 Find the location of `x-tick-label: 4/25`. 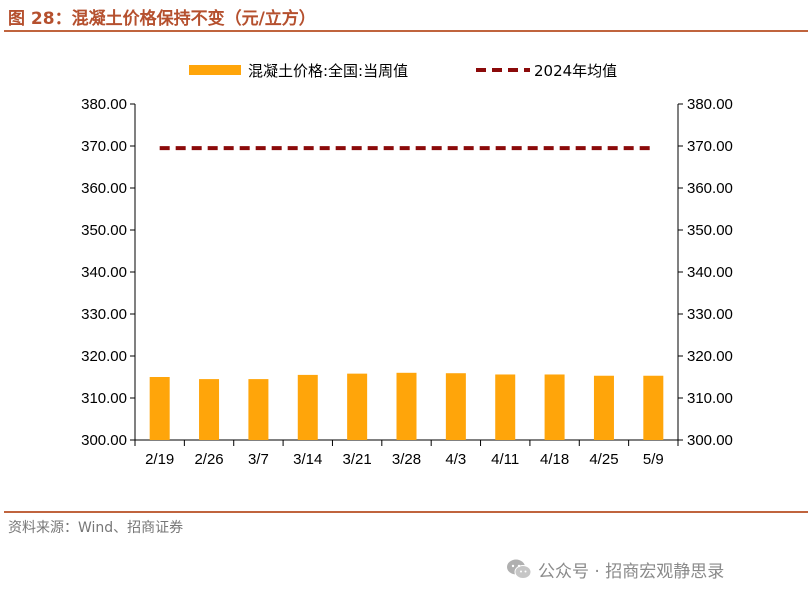

x-tick-label: 4/25 is located at coordinates (603, 459).